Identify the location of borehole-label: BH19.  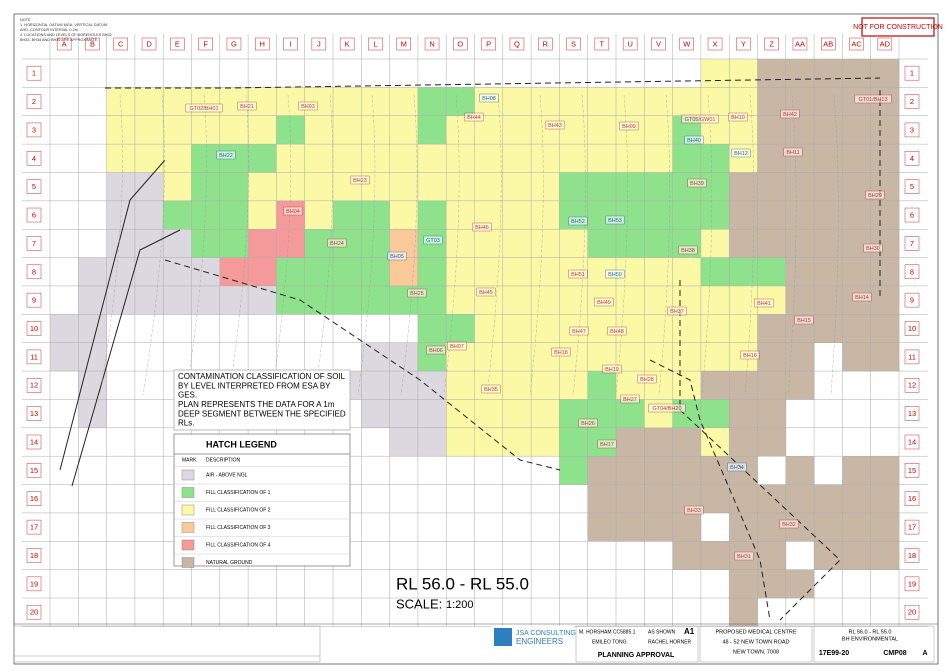
(612, 370).